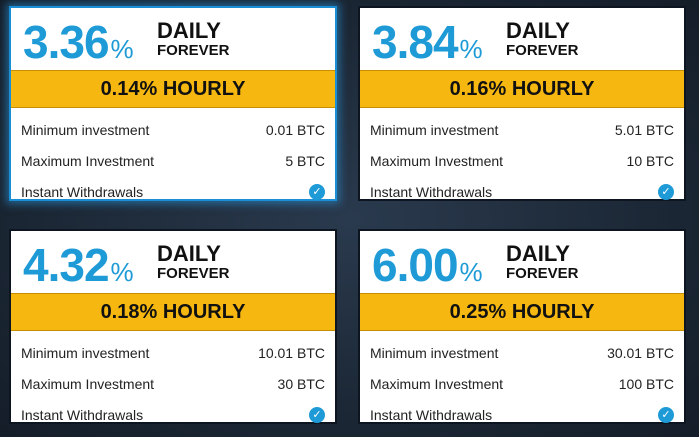 The image size is (699, 437). What do you see at coordinates (173, 352) in the screenshot?
I see `min-investment-row: Minimum investment 10.01 BTC` at bounding box center [173, 352].